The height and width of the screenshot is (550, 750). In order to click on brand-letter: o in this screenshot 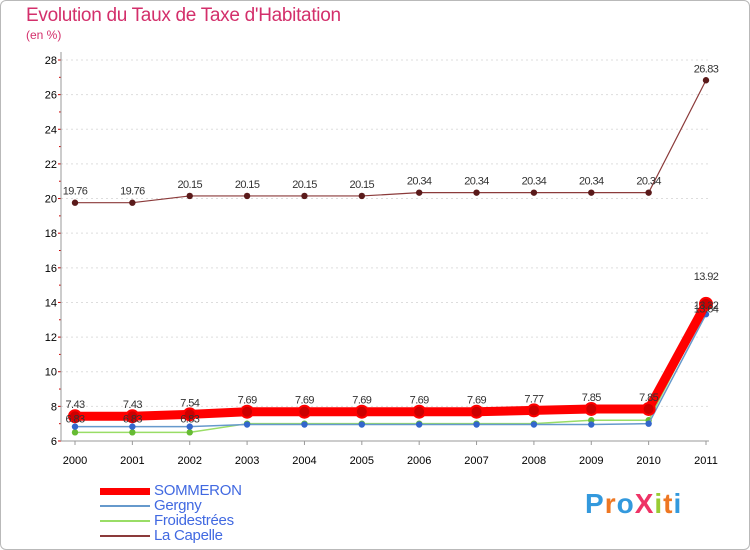, I will do `click(625, 503)`.